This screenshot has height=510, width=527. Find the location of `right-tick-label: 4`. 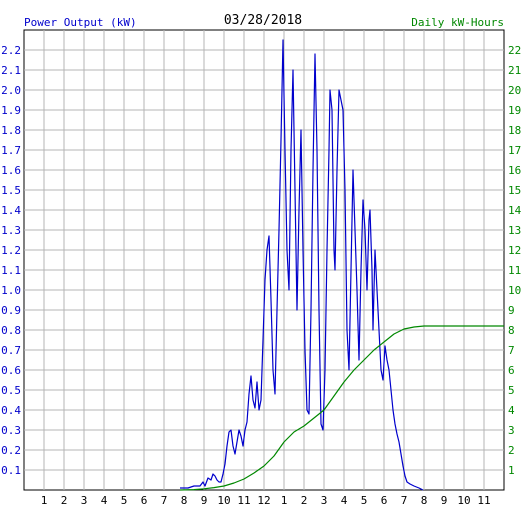

right-tick-label: 4 is located at coordinates (511, 410).